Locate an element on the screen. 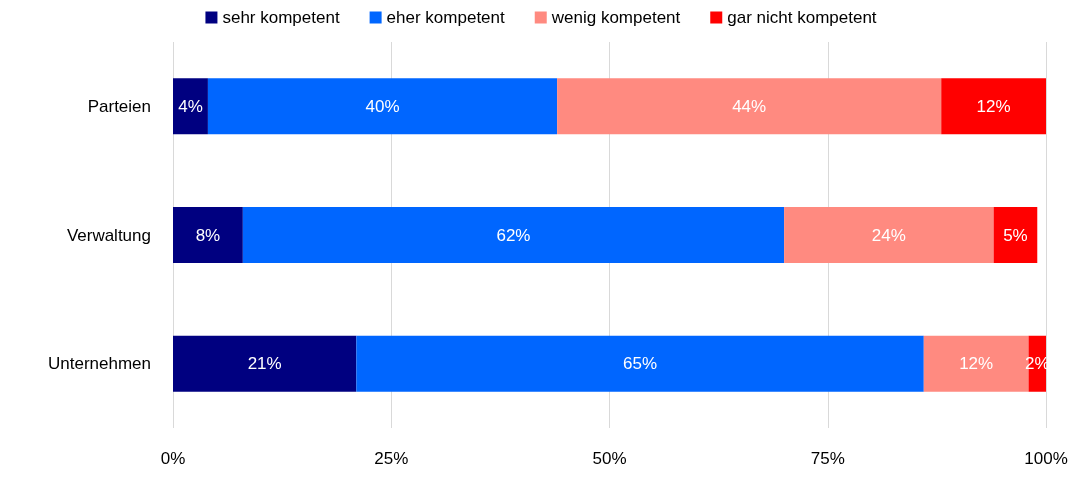  data-label: 5% is located at coordinates (1015, 235).